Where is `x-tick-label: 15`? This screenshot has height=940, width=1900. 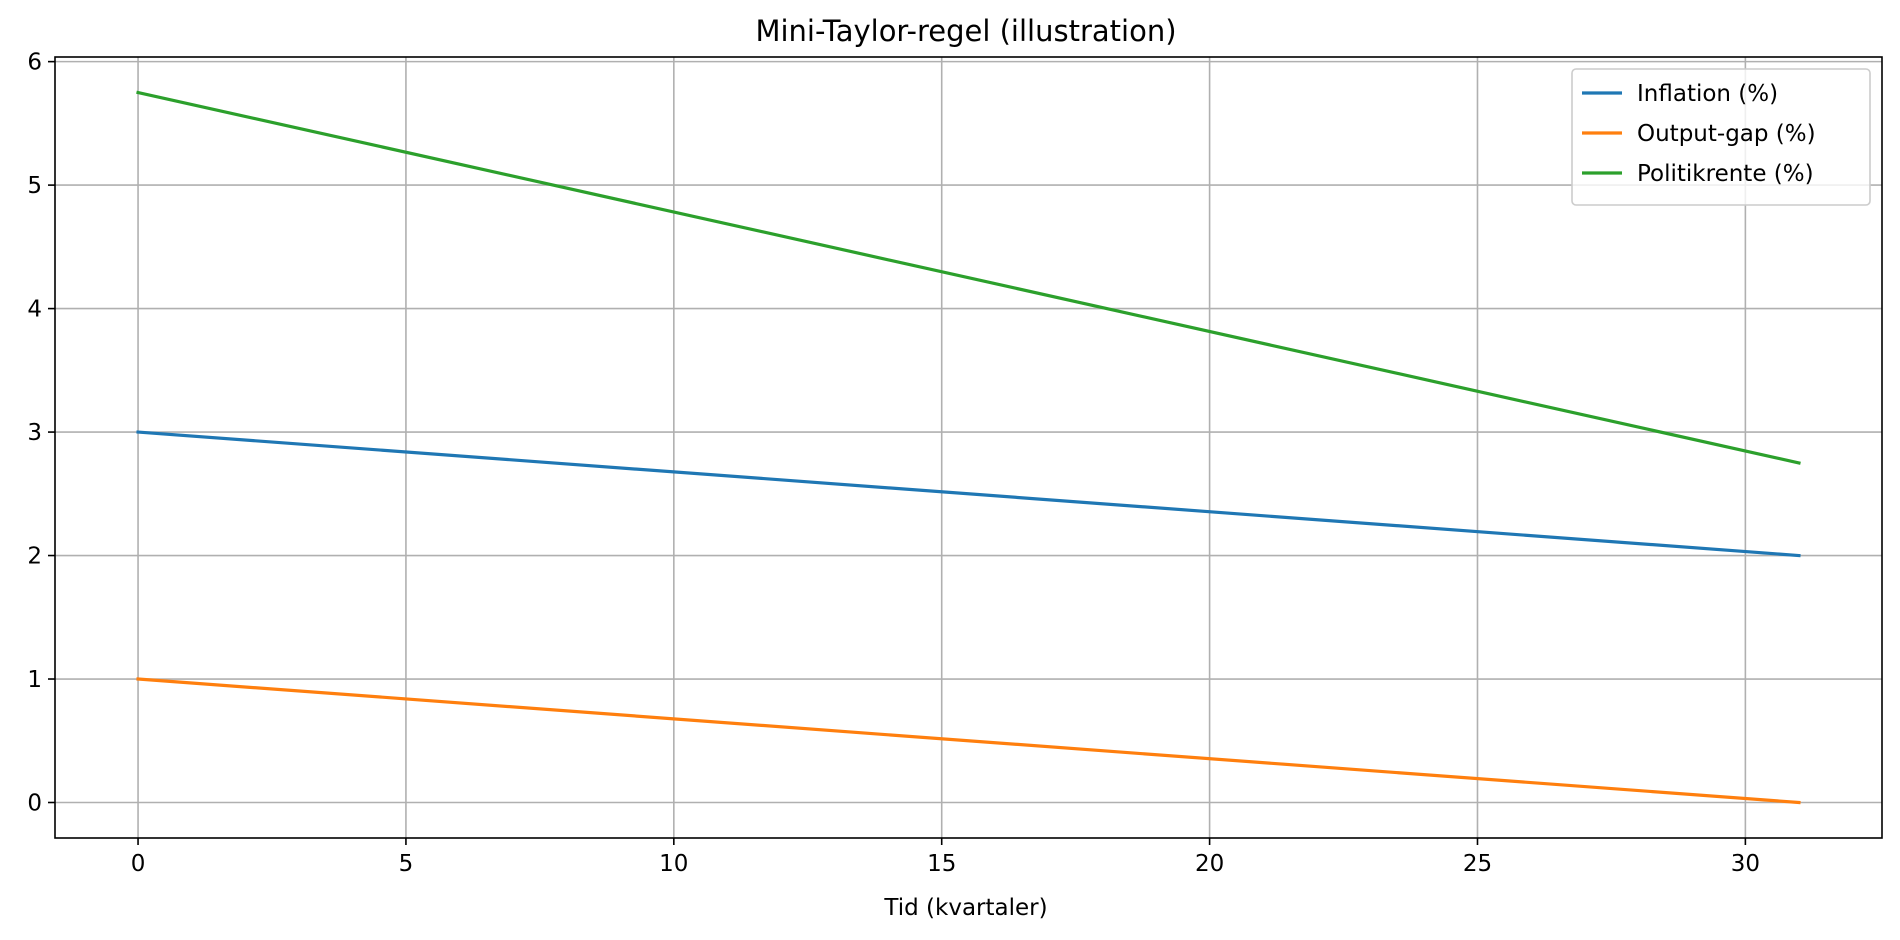 x-tick-label: 15 is located at coordinates (941, 864).